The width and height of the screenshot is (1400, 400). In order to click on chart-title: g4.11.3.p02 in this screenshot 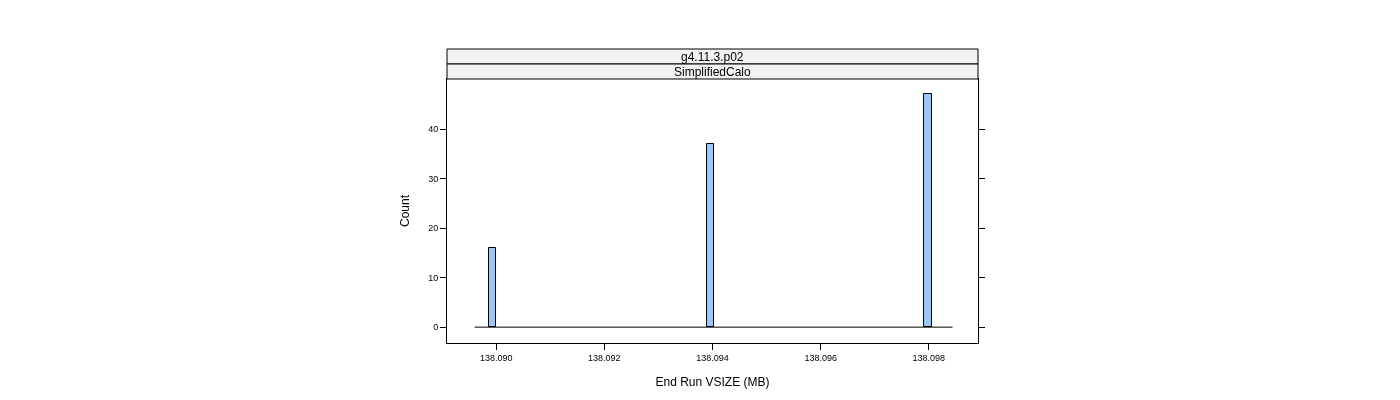, I will do `click(712, 57)`.